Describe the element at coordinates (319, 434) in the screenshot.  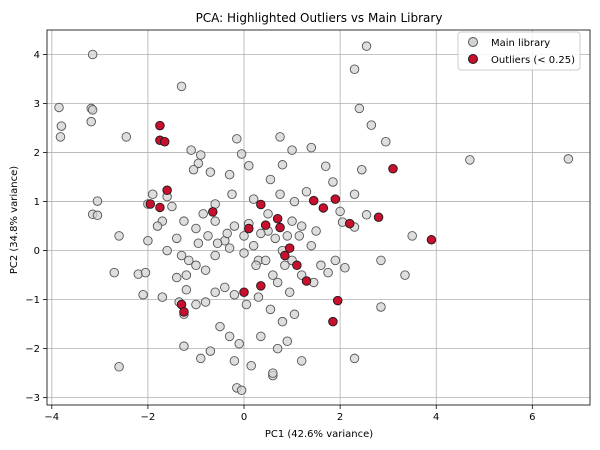
I see `x-axis-label: PC1 (42.6% variance)` at that location.